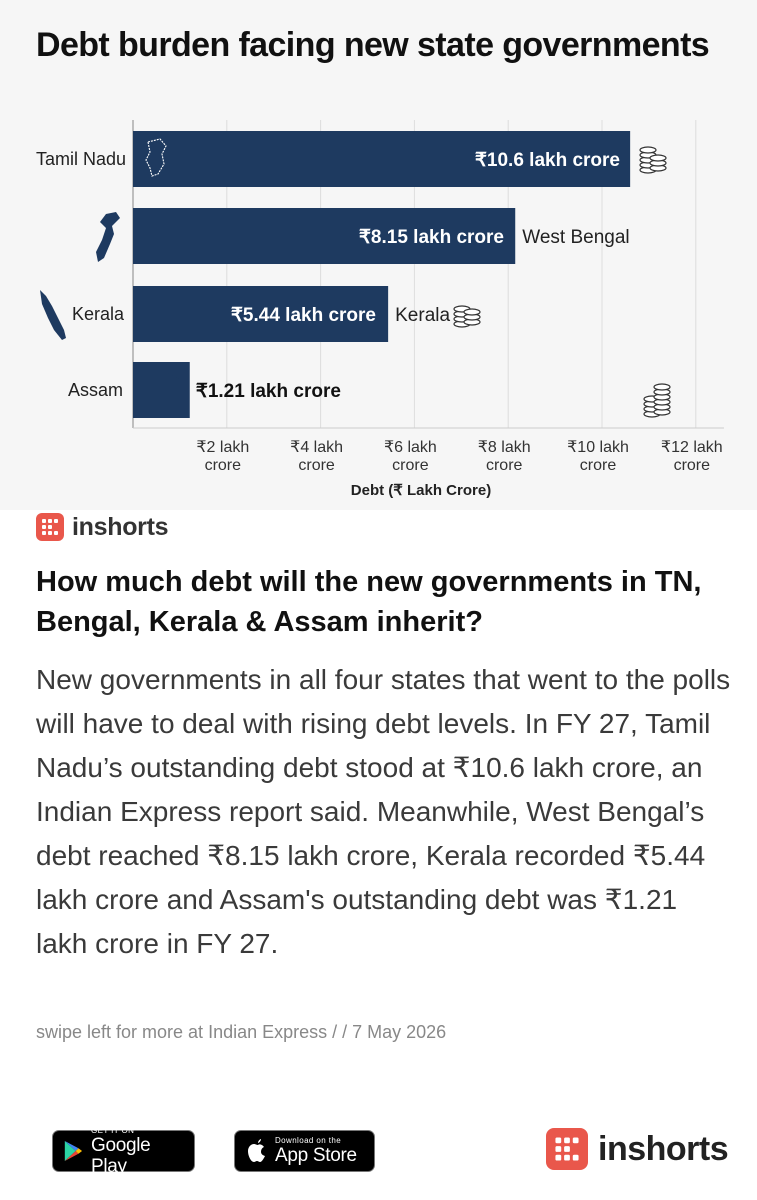  Describe the element at coordinates (108, 237) in the screenshot. I see `west-bengal-map-icon` at that location.